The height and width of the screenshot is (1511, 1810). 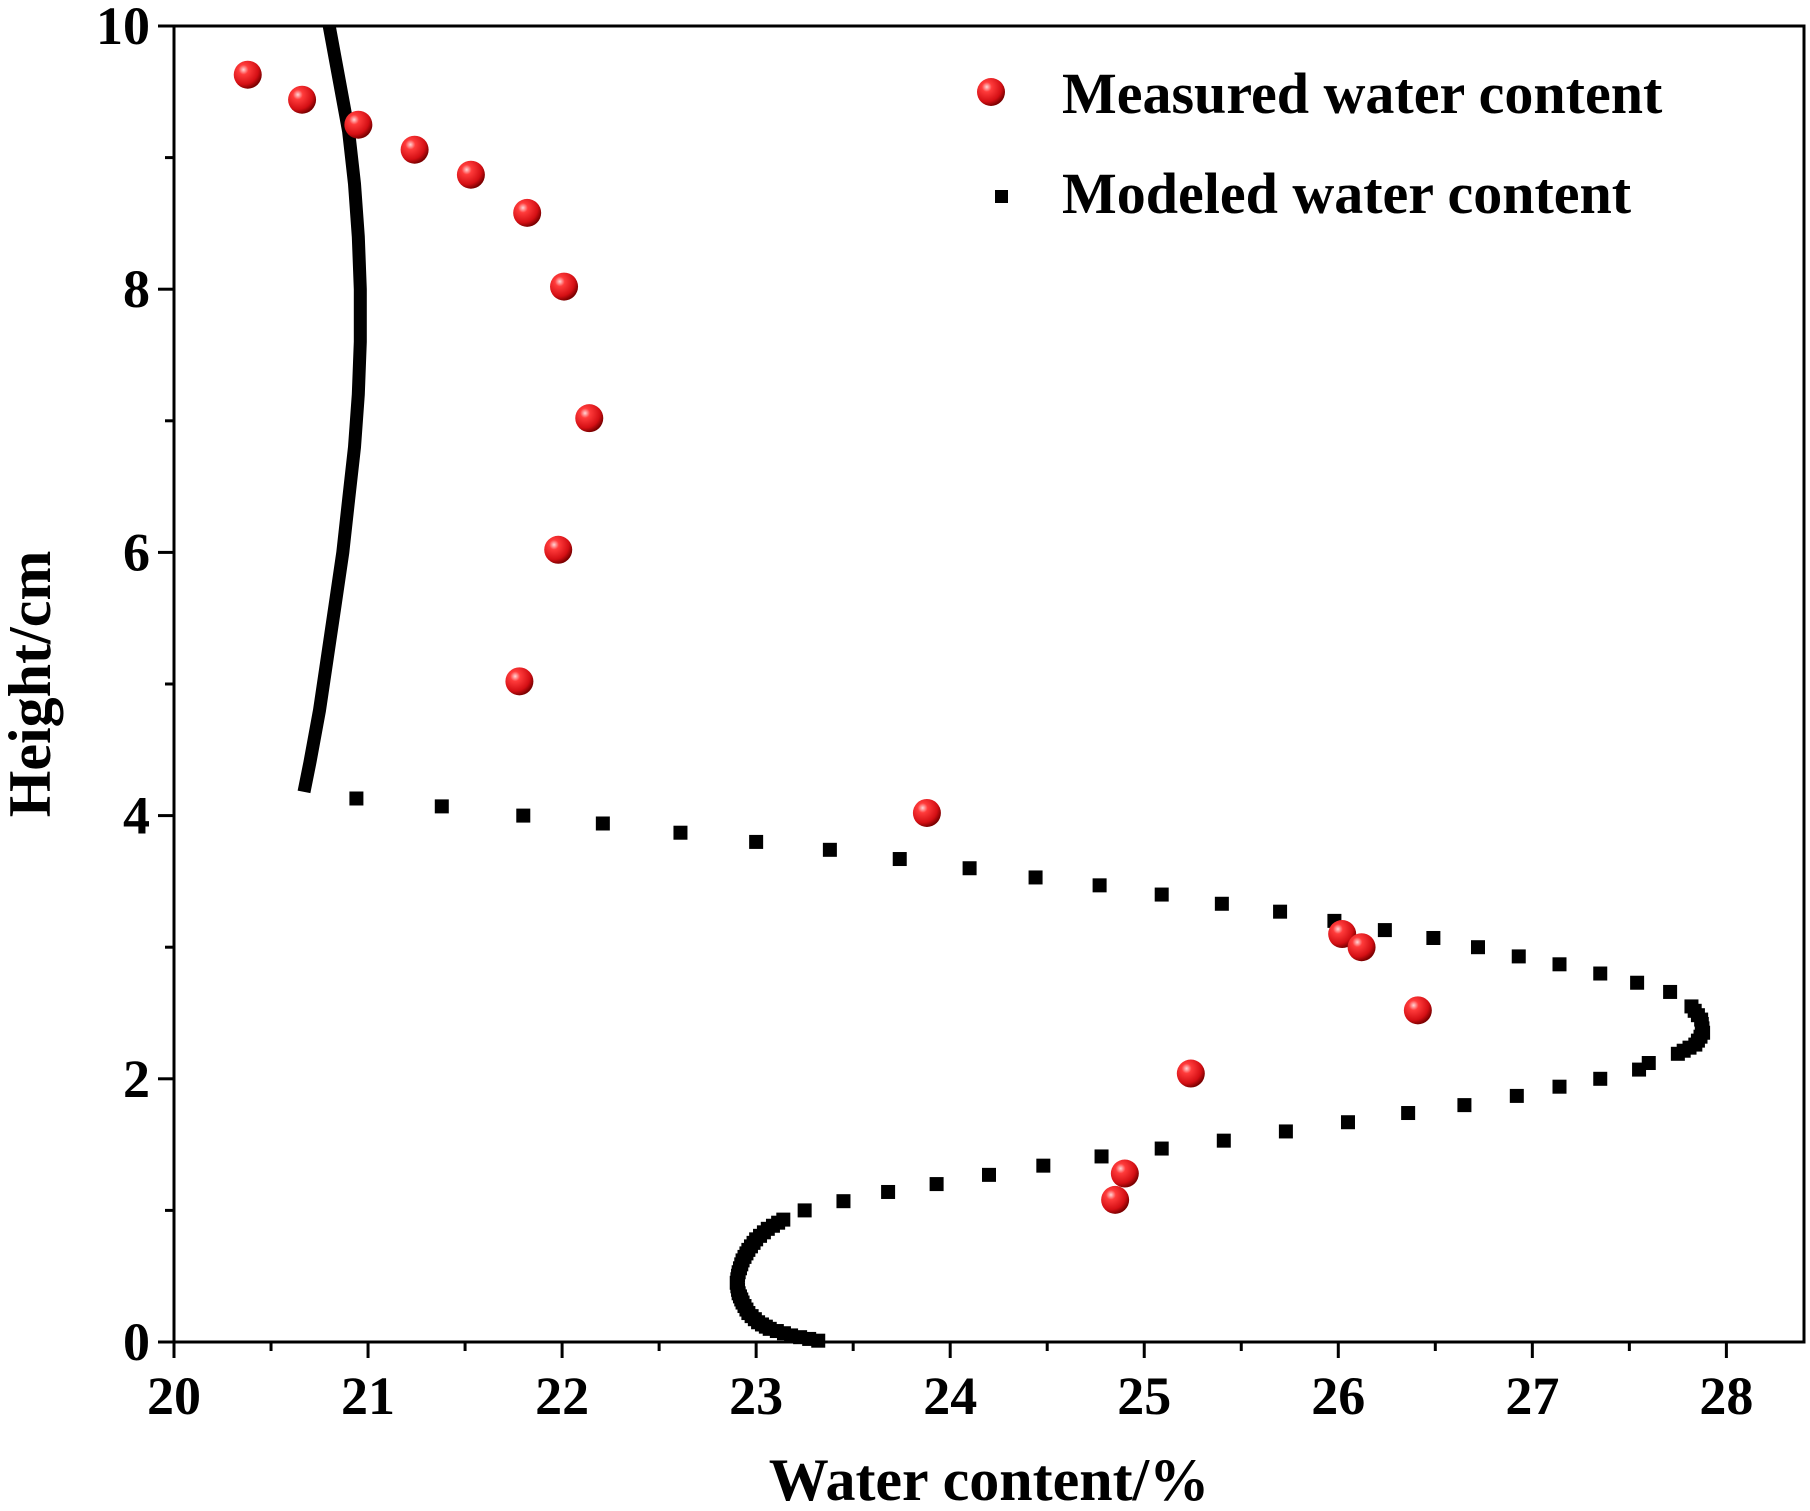 I want to click on y-axis-title: Height/cm, so click(x=31, y=684).